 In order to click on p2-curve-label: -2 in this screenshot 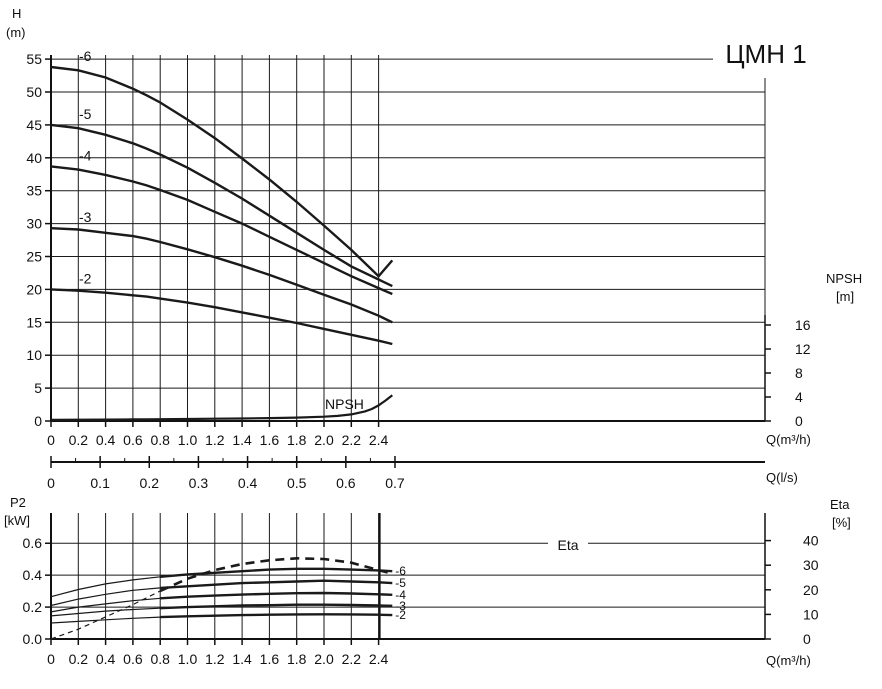, I will do `click(400, 615)`.